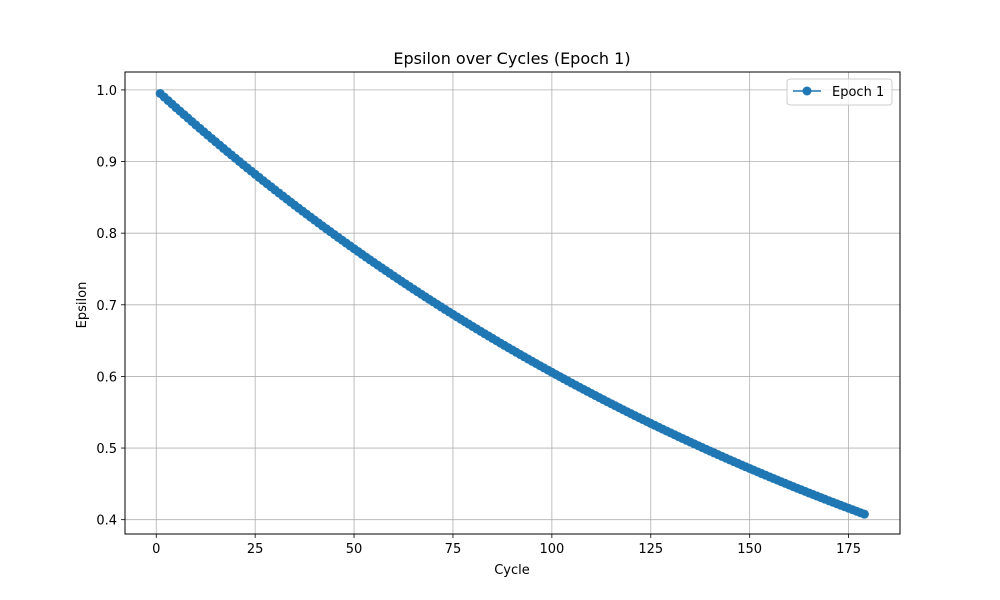  What do you see at coordinates (848, 549) in the screenshot?
I see `x-tick-label: 175` at bounding box center [848, 549].